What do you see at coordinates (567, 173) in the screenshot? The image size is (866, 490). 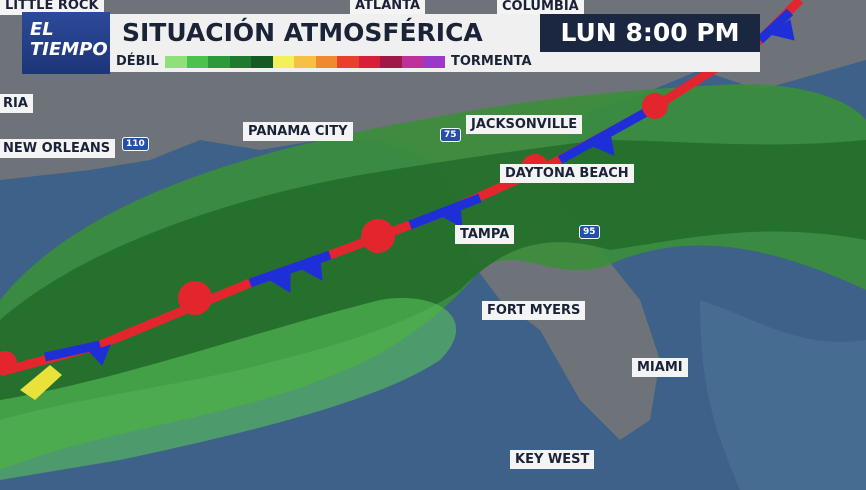 I see `city-label: DAYTONA BEACH` at bounding box center [567, 173].